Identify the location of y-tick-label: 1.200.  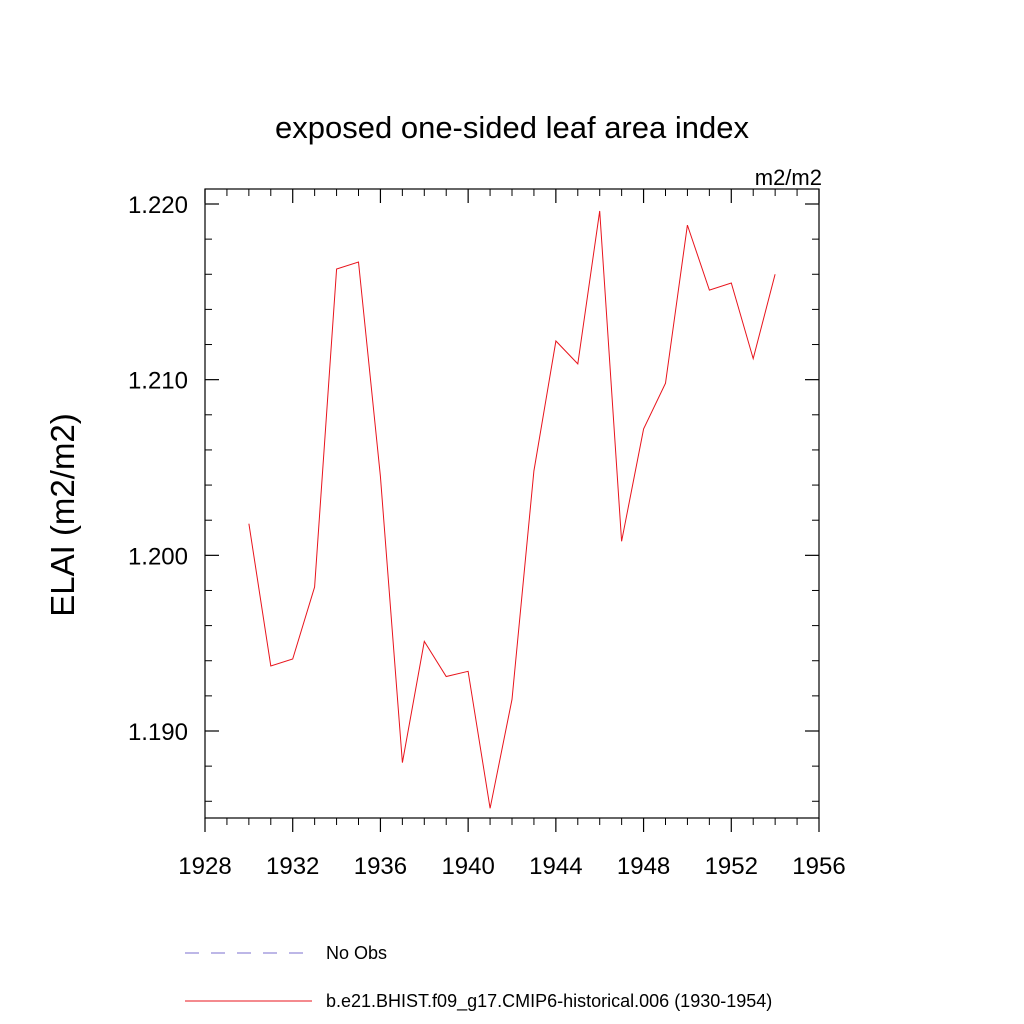
(158, 556).